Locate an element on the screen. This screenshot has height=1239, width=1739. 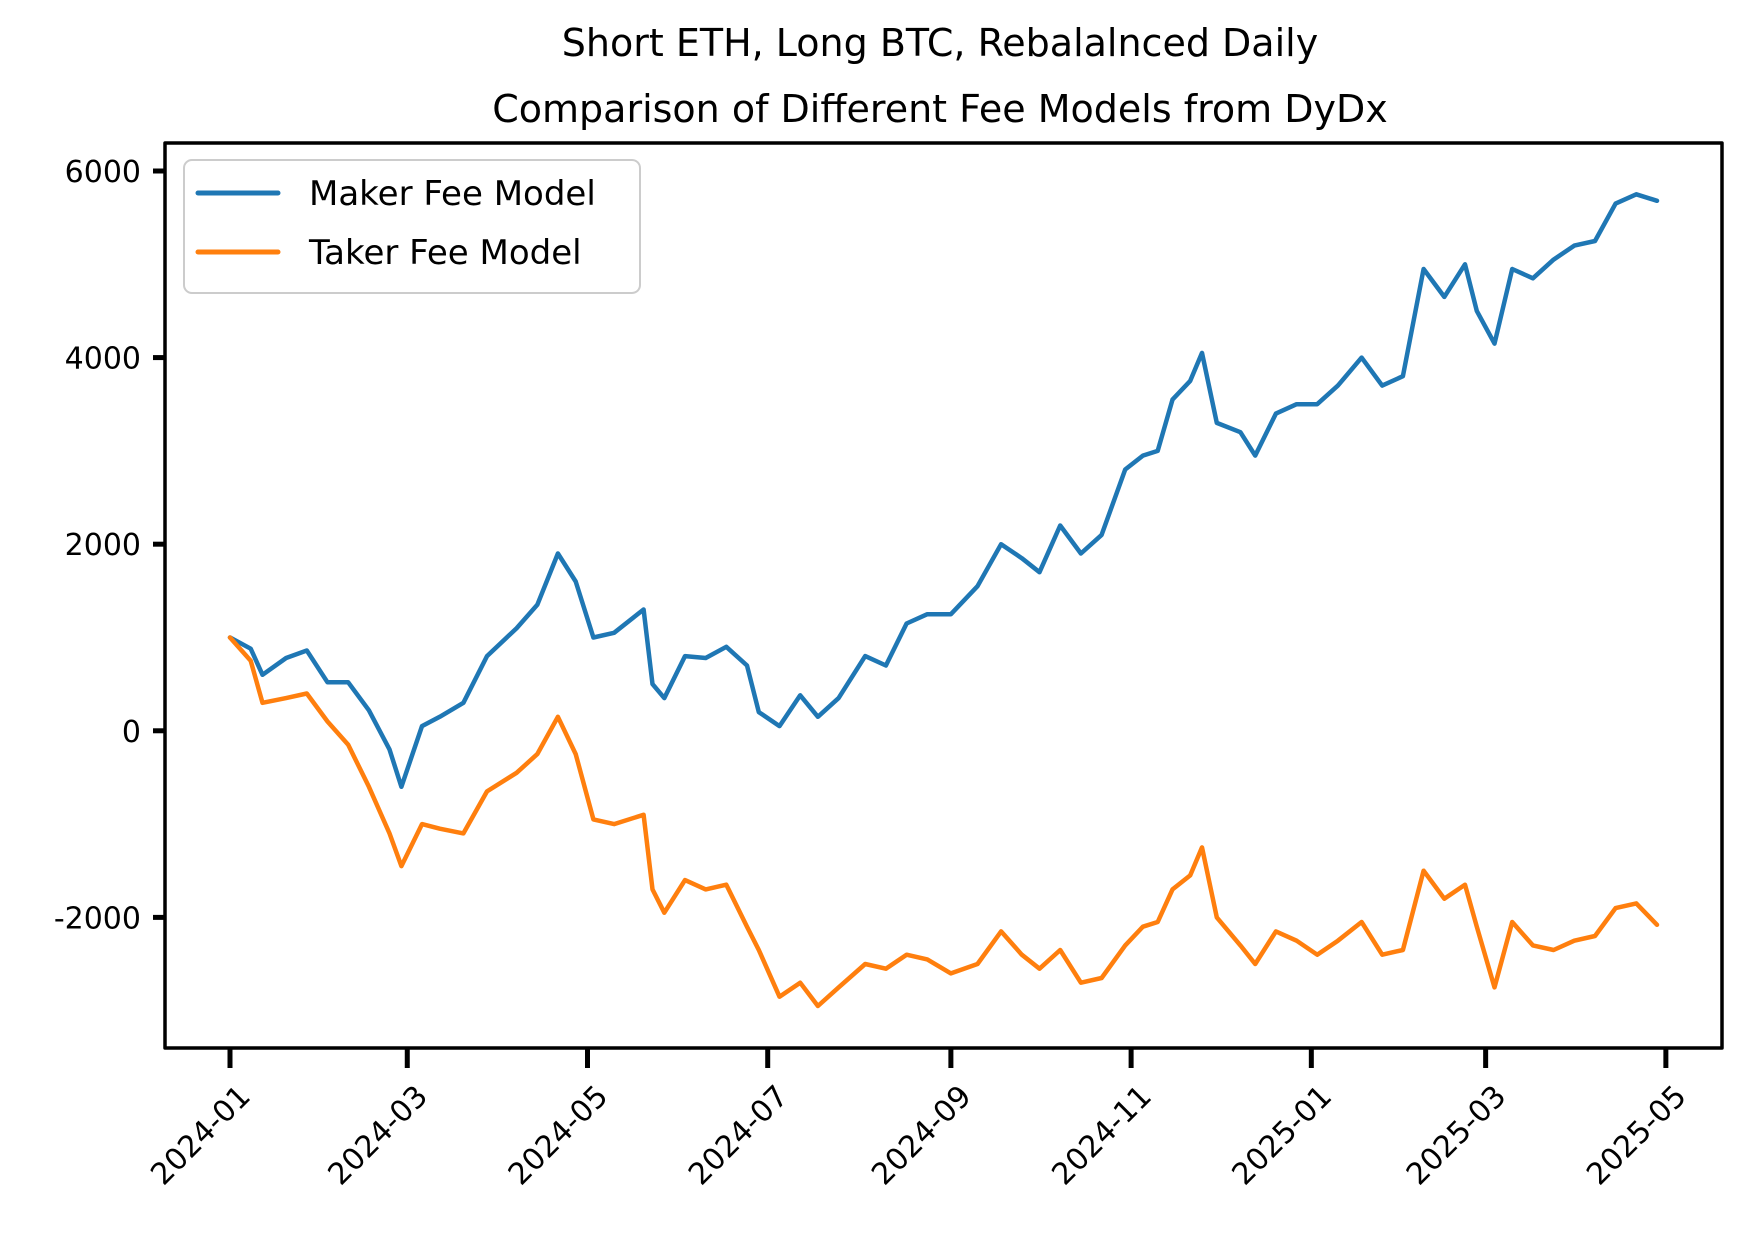
x-tick-label: 2025-01 is located at coordinates (1282, 1135).